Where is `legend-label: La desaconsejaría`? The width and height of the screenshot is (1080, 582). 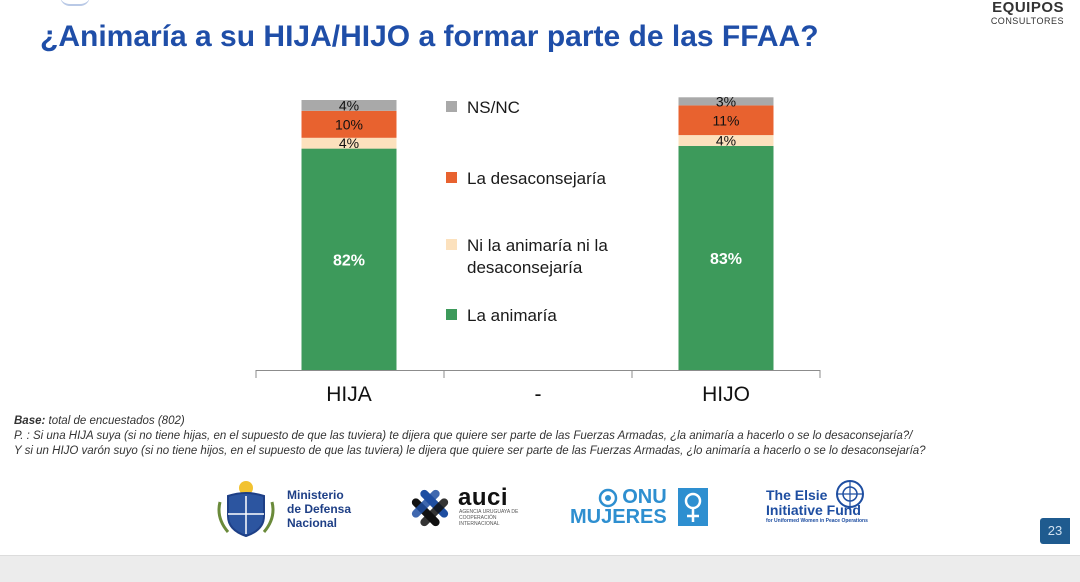
legend-label: La desaconsejaría is located at coordinates (536, 178).